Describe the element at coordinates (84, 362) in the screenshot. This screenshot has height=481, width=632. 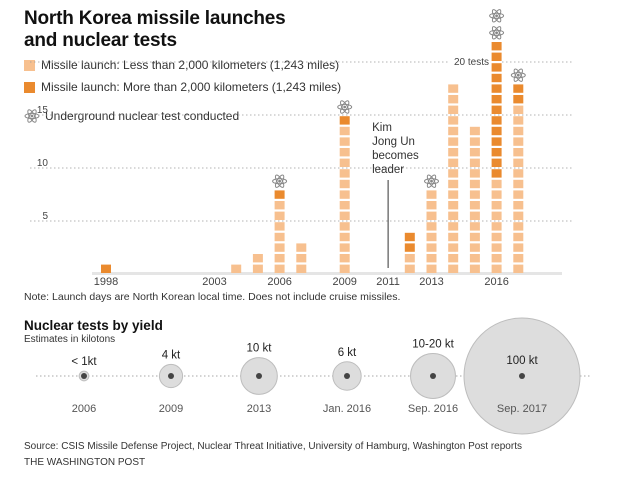
I see `yield-label: < 1kt` at that location.